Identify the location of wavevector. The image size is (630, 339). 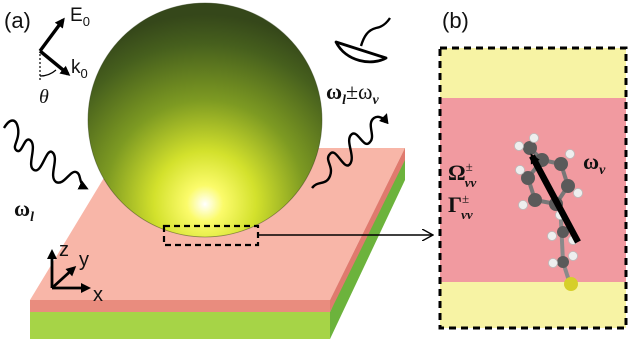
(54, 62).